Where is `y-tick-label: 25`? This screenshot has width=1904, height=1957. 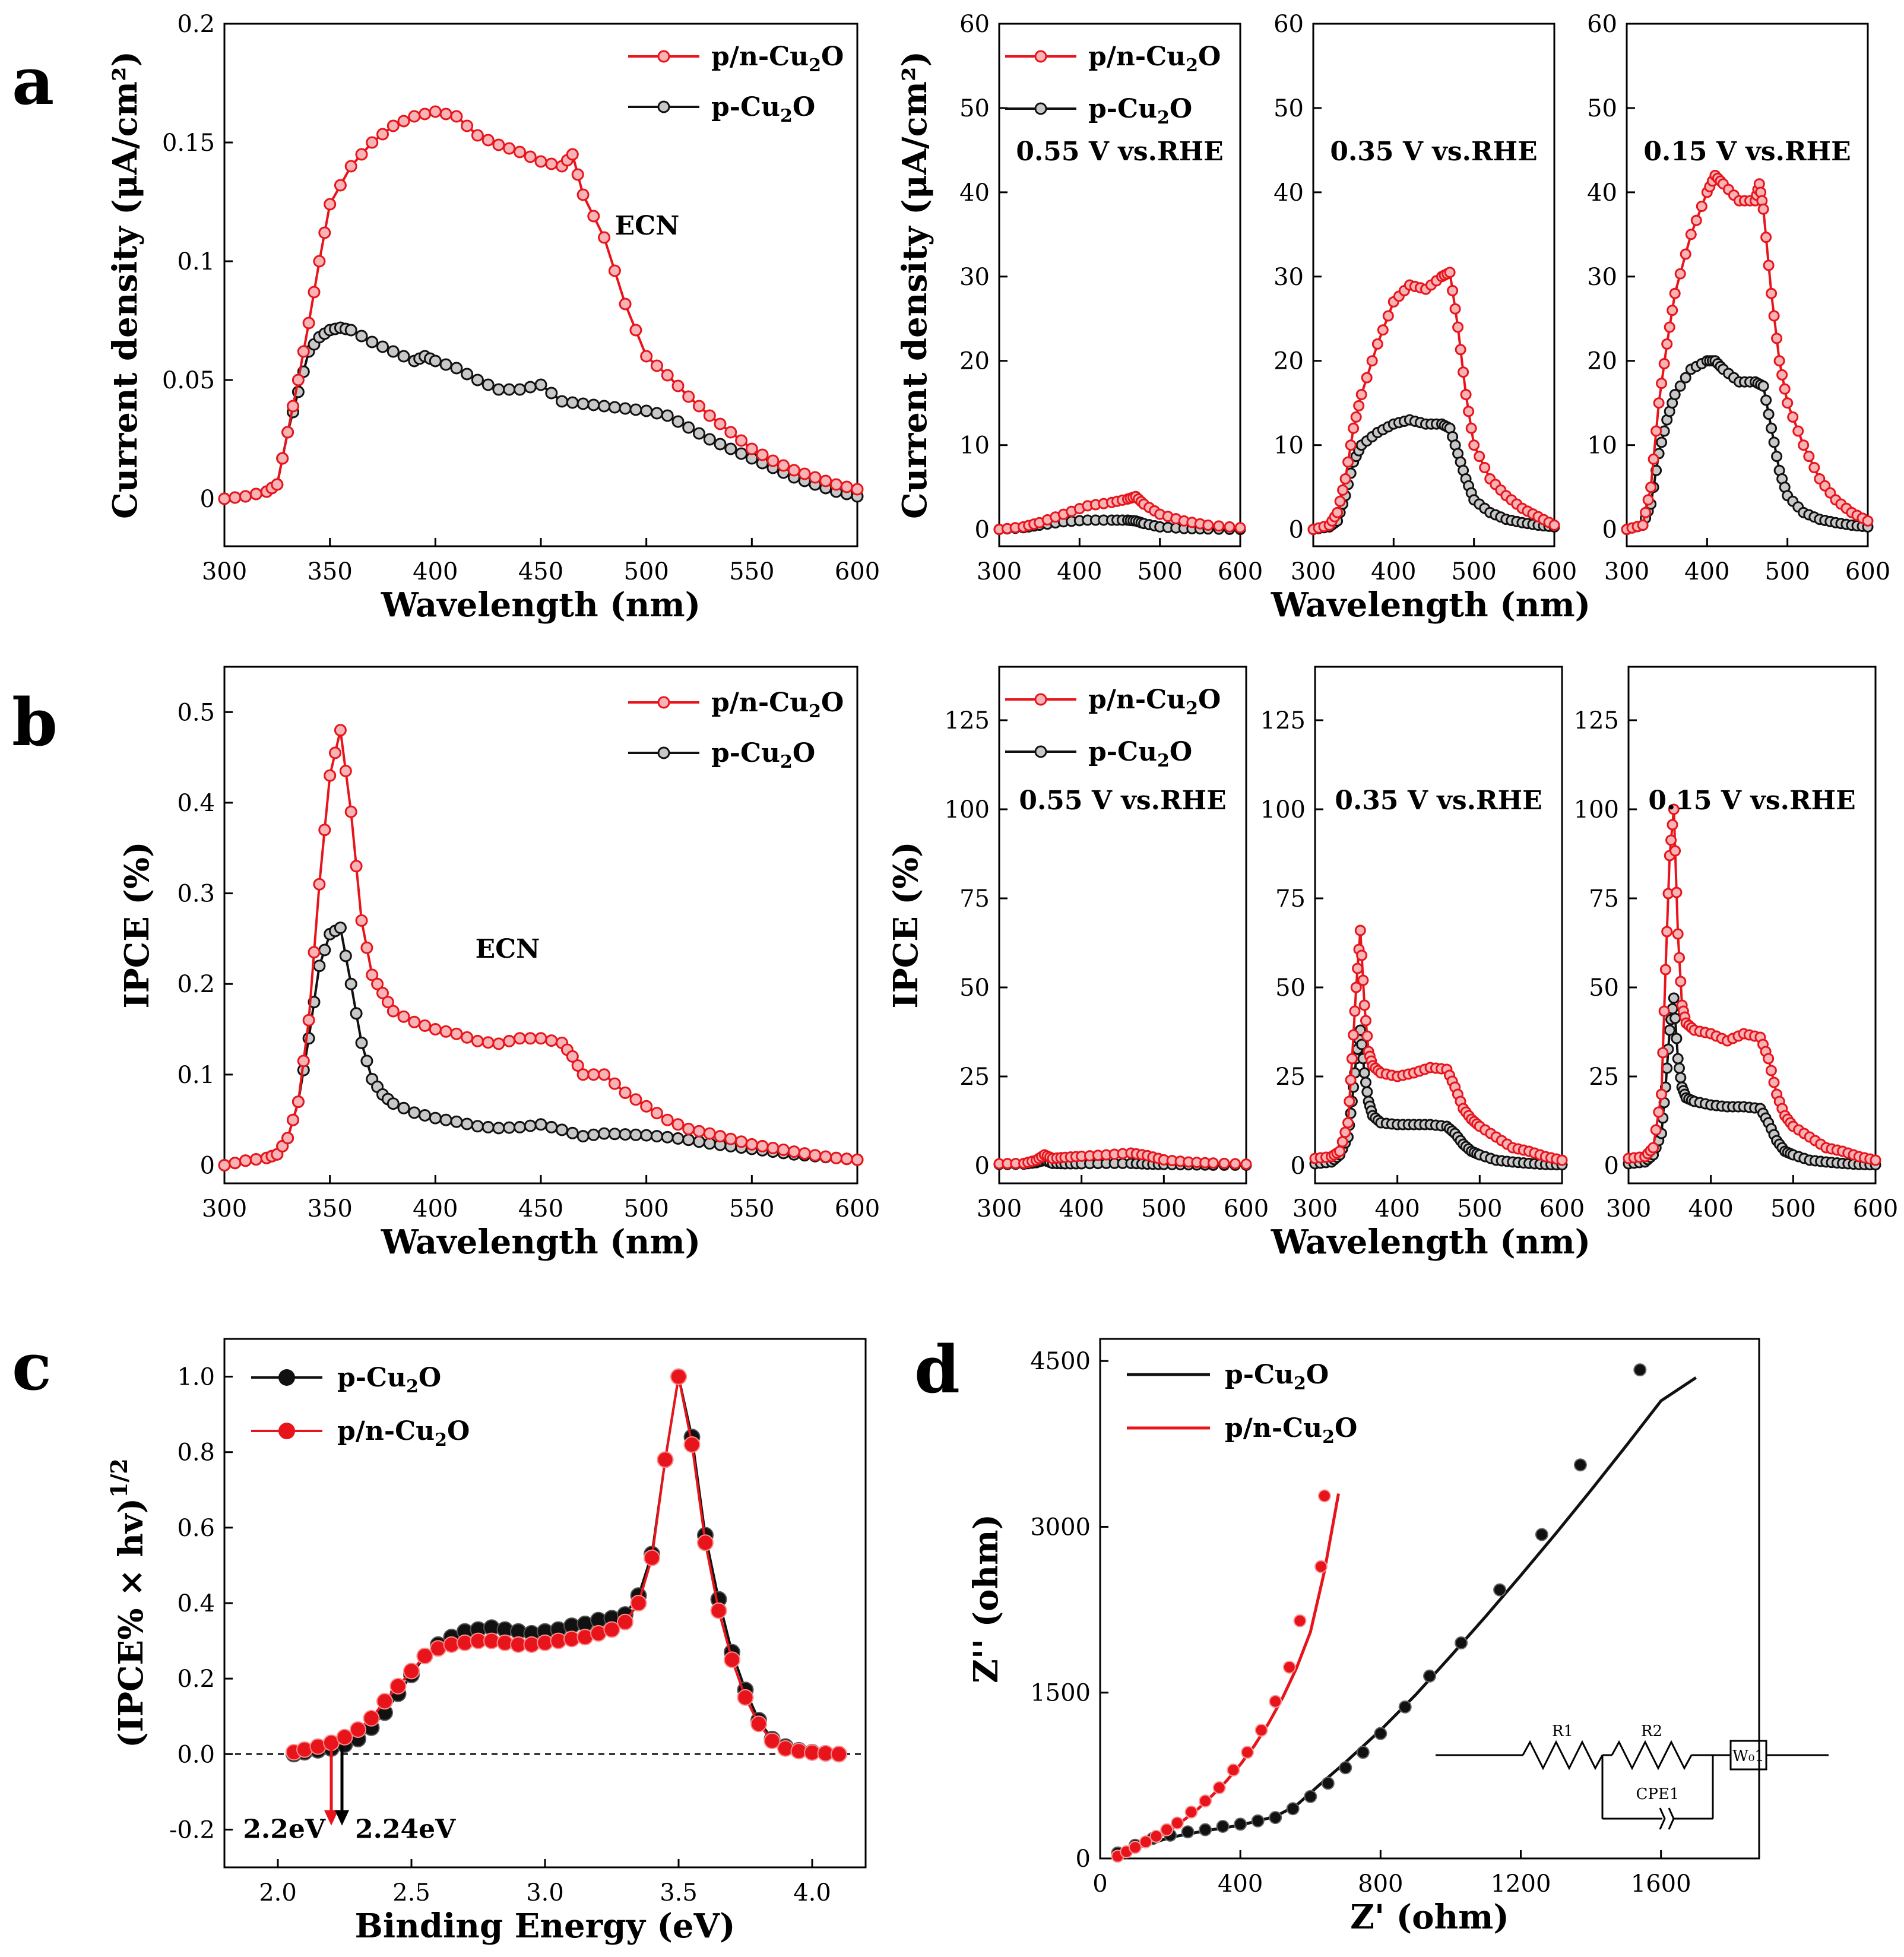 y-tick-label: 25 is located at coordinates (1290, 1077).